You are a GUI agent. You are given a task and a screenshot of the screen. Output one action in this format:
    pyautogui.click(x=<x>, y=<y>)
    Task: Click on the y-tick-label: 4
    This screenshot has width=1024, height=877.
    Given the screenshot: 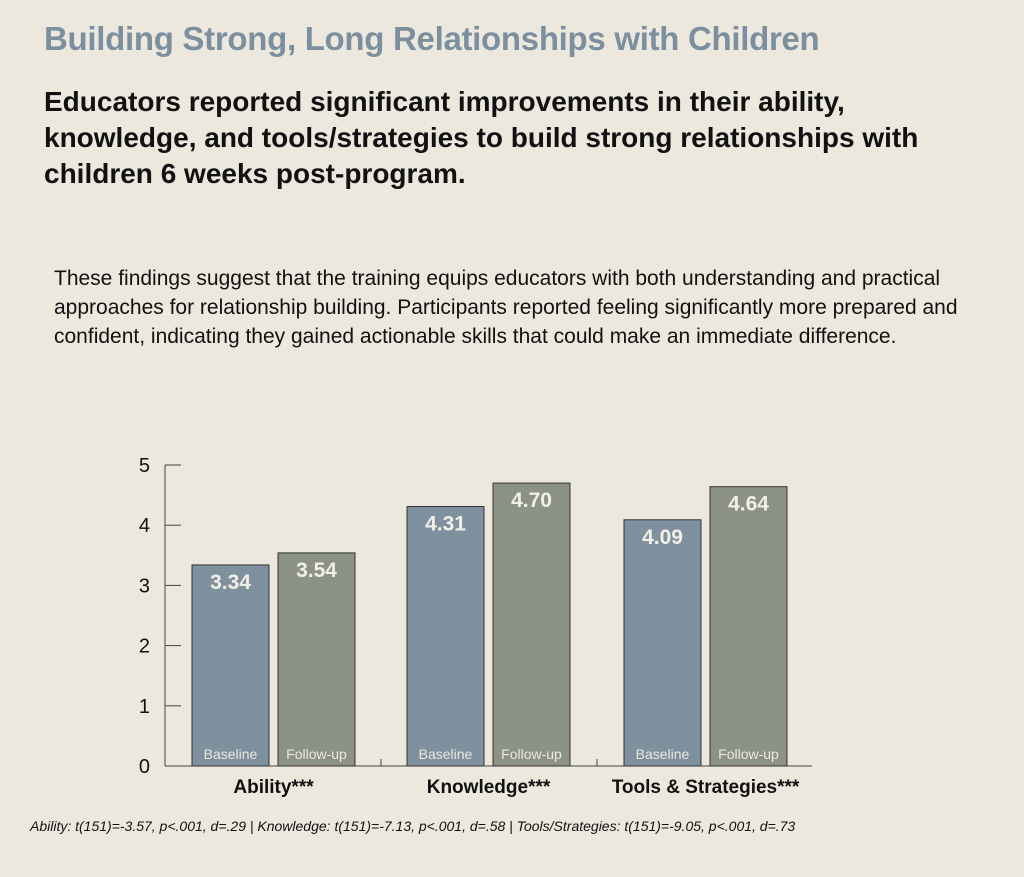 What is the action you would take?
    pyautogui.click(x=144, y=526)
    